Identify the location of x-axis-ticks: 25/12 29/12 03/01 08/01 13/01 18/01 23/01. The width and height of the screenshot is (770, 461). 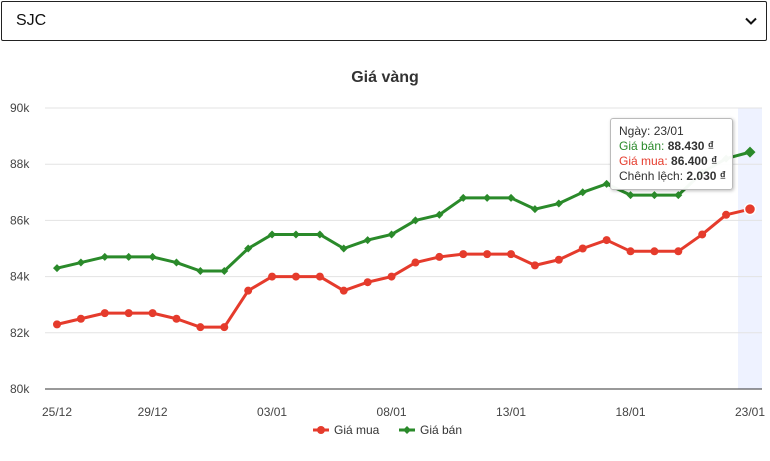
(403, 412).